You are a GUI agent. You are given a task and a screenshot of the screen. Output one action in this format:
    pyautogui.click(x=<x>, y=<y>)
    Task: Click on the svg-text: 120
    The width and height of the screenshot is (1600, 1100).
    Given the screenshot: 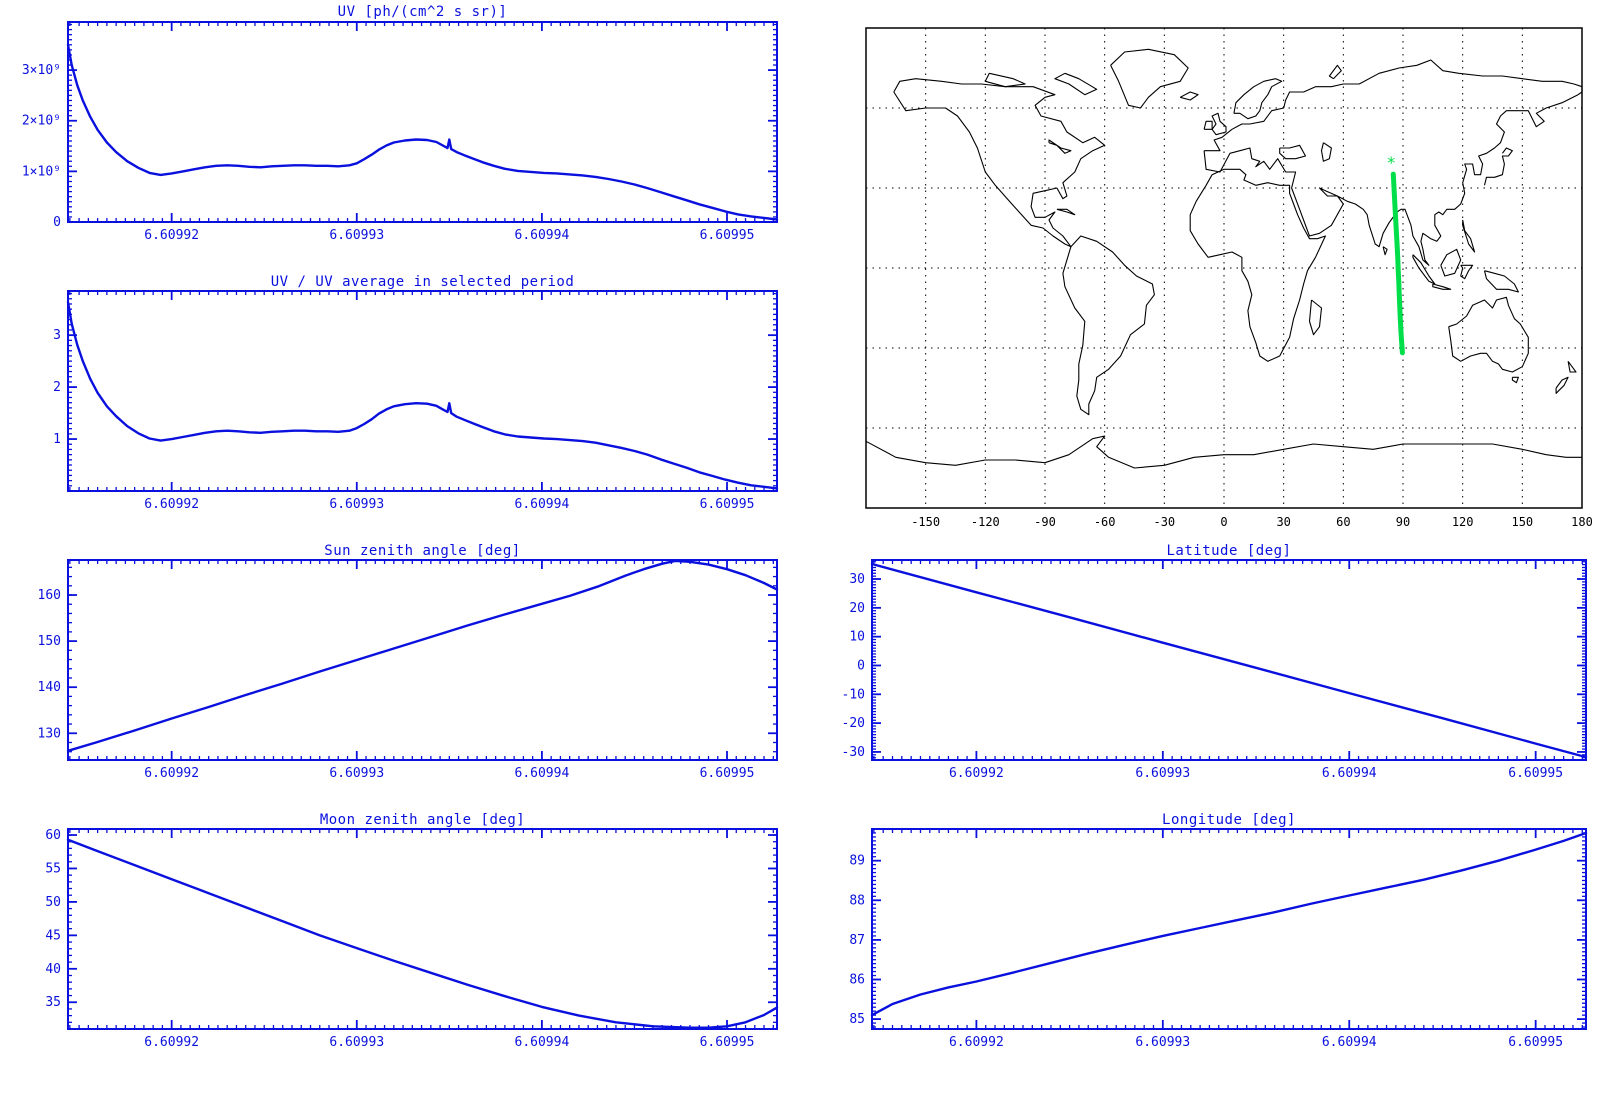 What is the action you would take?
    pyautogui.click(x=1463, y=522)
    